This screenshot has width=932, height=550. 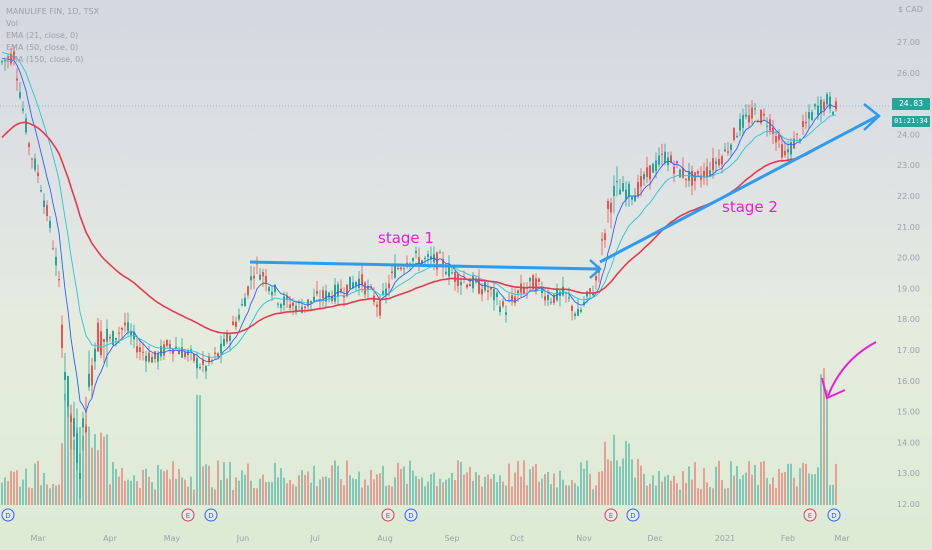 What do you see at coordinates (440, 538) in the screenshot?
I see `time-axis: Mar Apr May Jun Jul Aug Sep Oct Nov Dec 2021 Feb Mar` at bounding box center [440, 538].